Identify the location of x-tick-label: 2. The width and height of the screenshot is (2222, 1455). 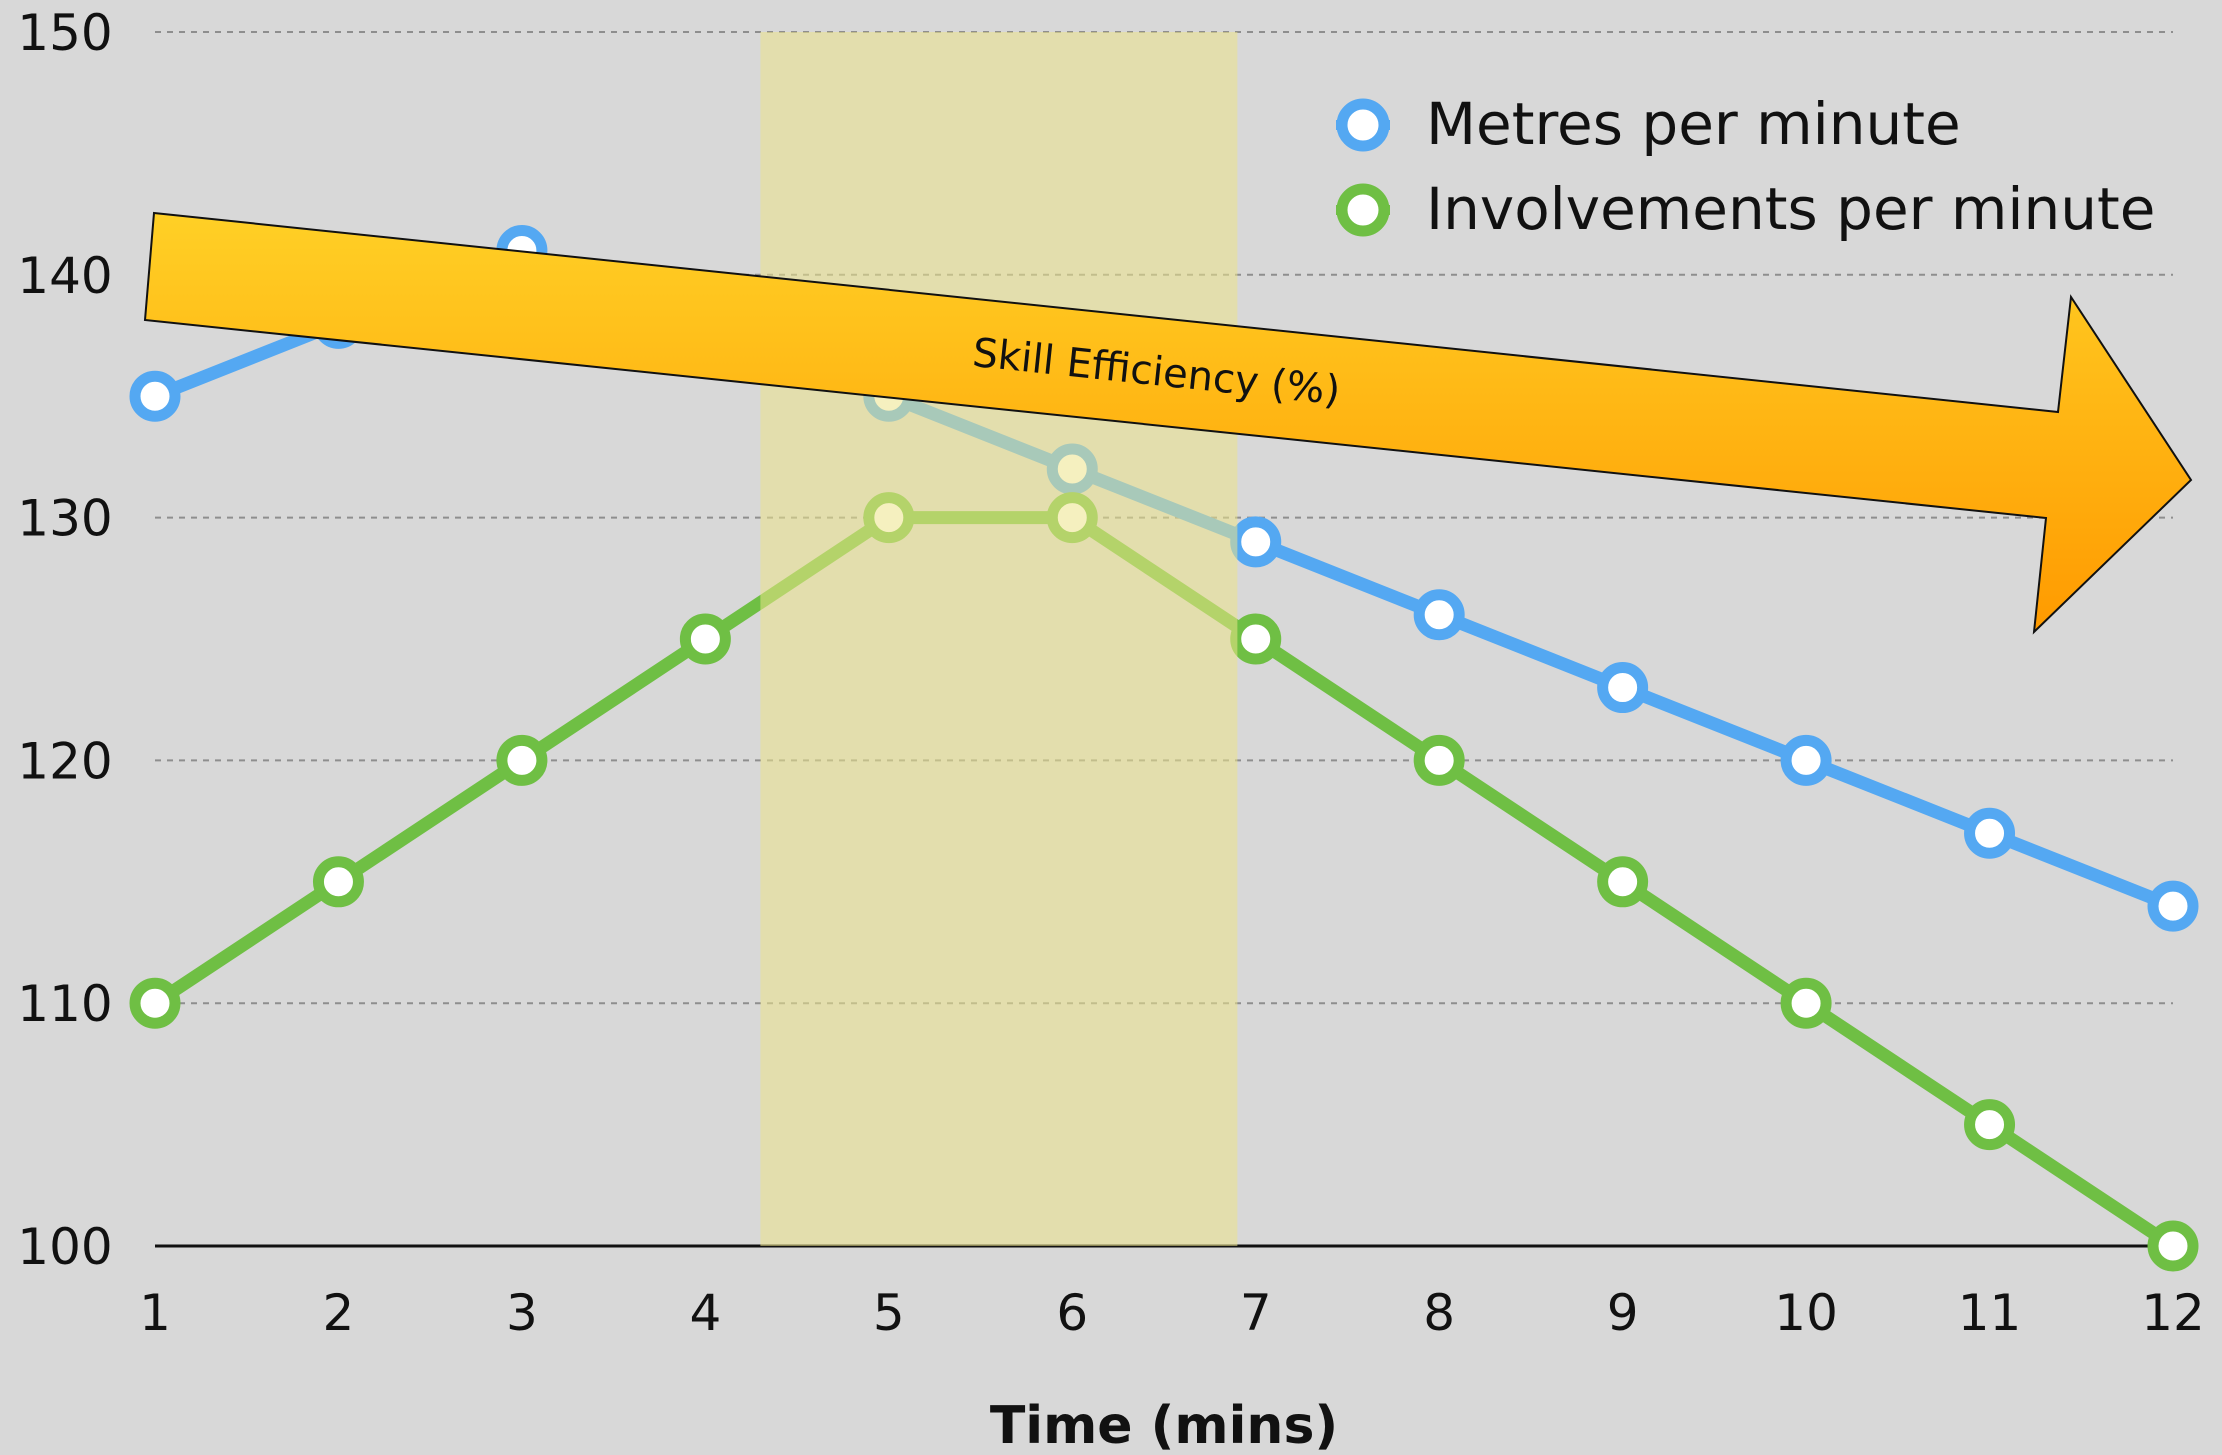
(339, 1313).